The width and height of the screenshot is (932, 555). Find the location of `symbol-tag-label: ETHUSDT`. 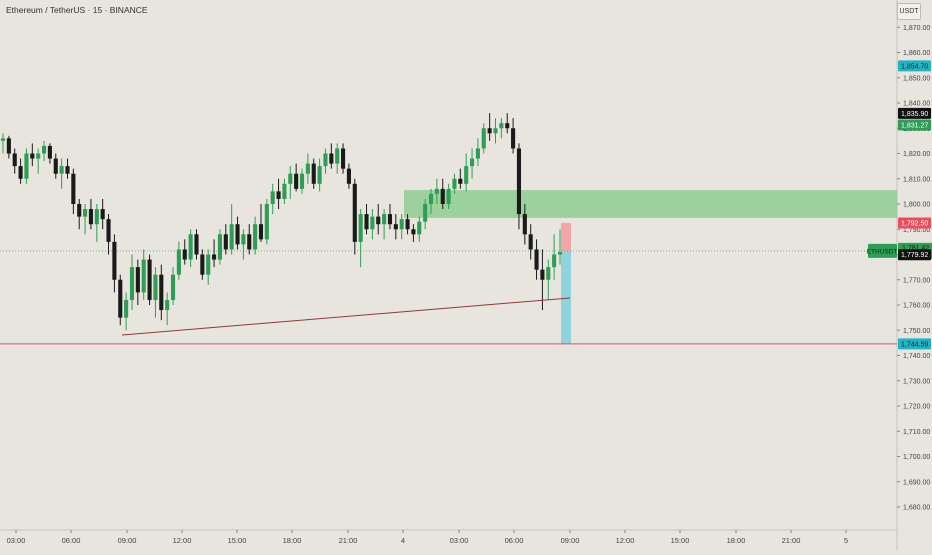

symbol-tag-label: ETHUSDT is located at coordinates (882, 251).